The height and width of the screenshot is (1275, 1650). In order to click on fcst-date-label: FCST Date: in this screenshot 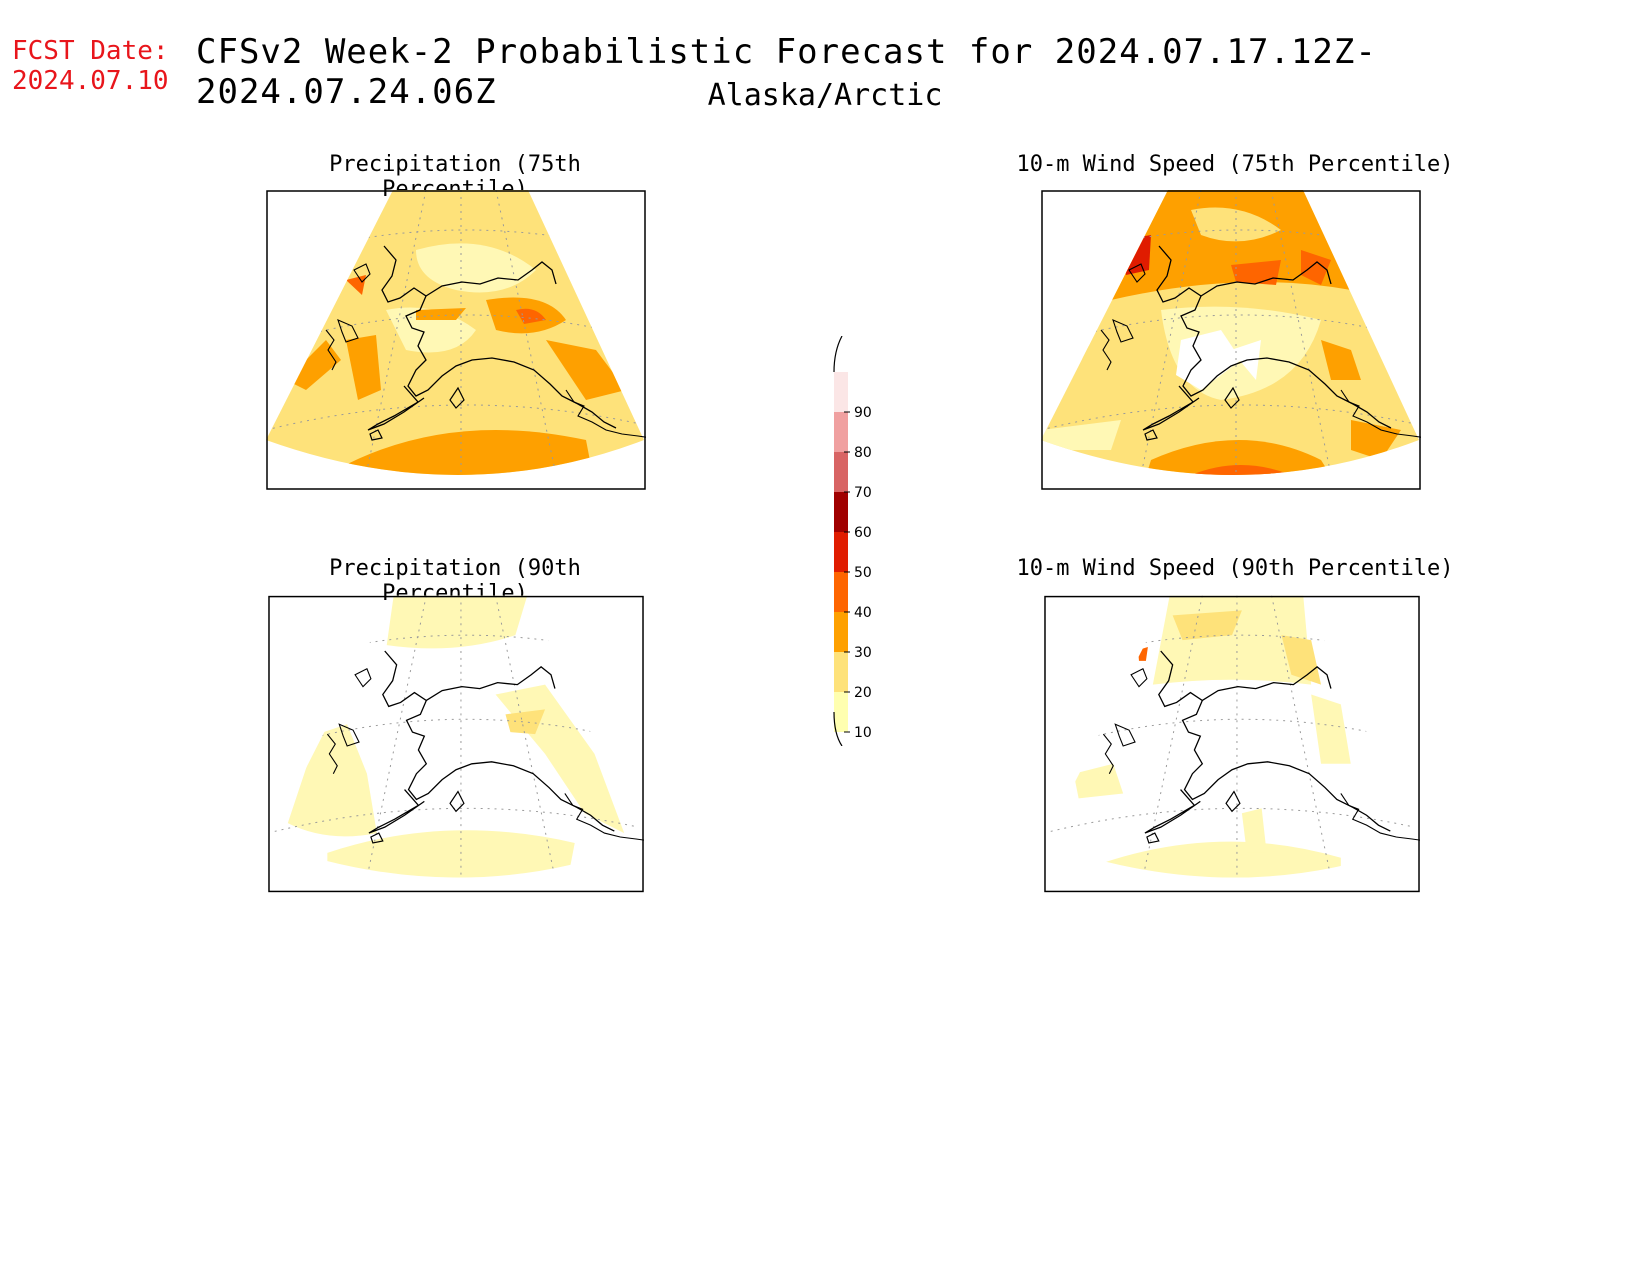, I will do `click(90, 51)`.